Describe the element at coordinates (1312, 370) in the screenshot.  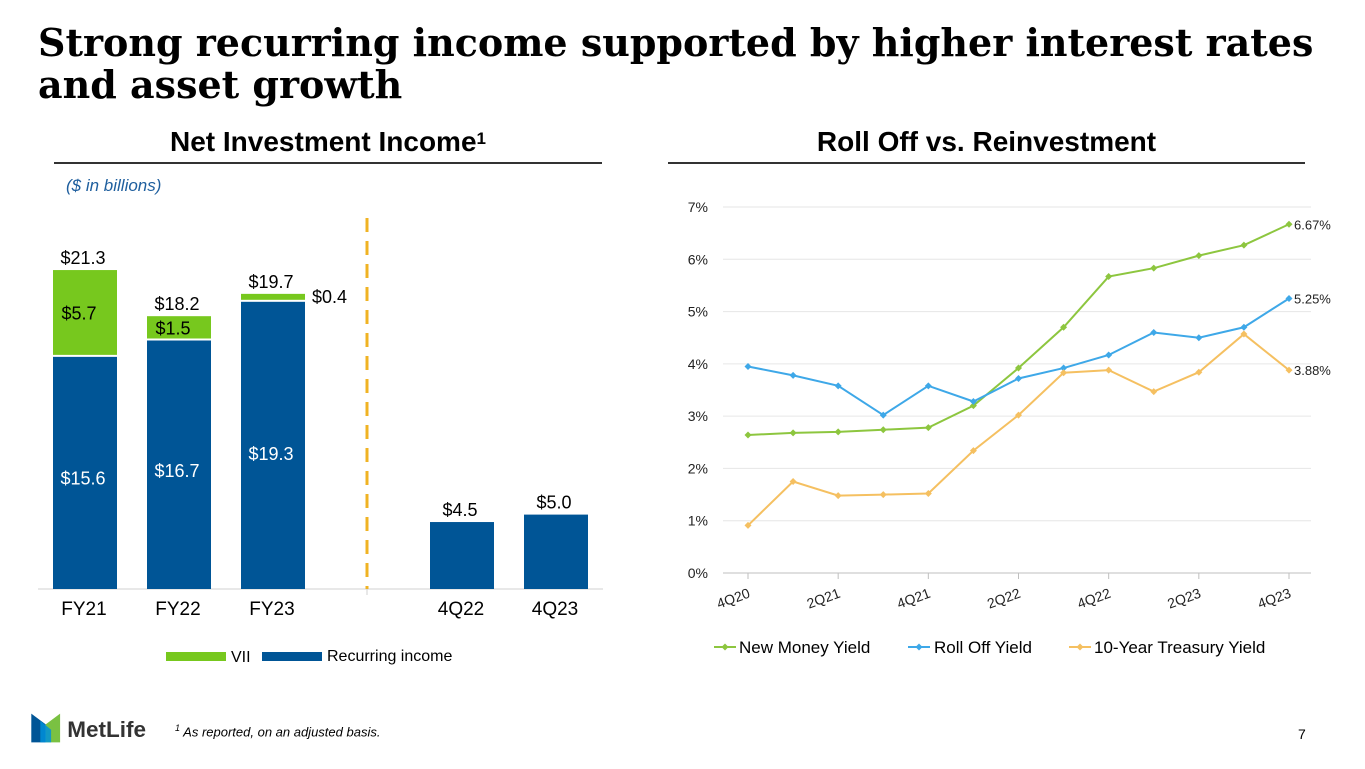
I see `treasury-yield-end-label: 3.88%` at that location.